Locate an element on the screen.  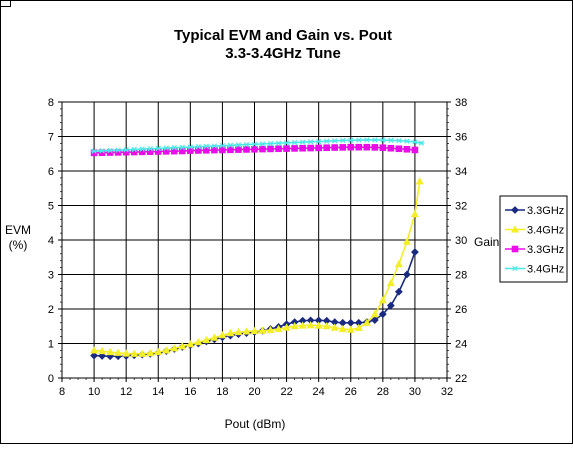
chart-title: Typical EVM and Gain vs. Pout is located at coordinates (283, 35).